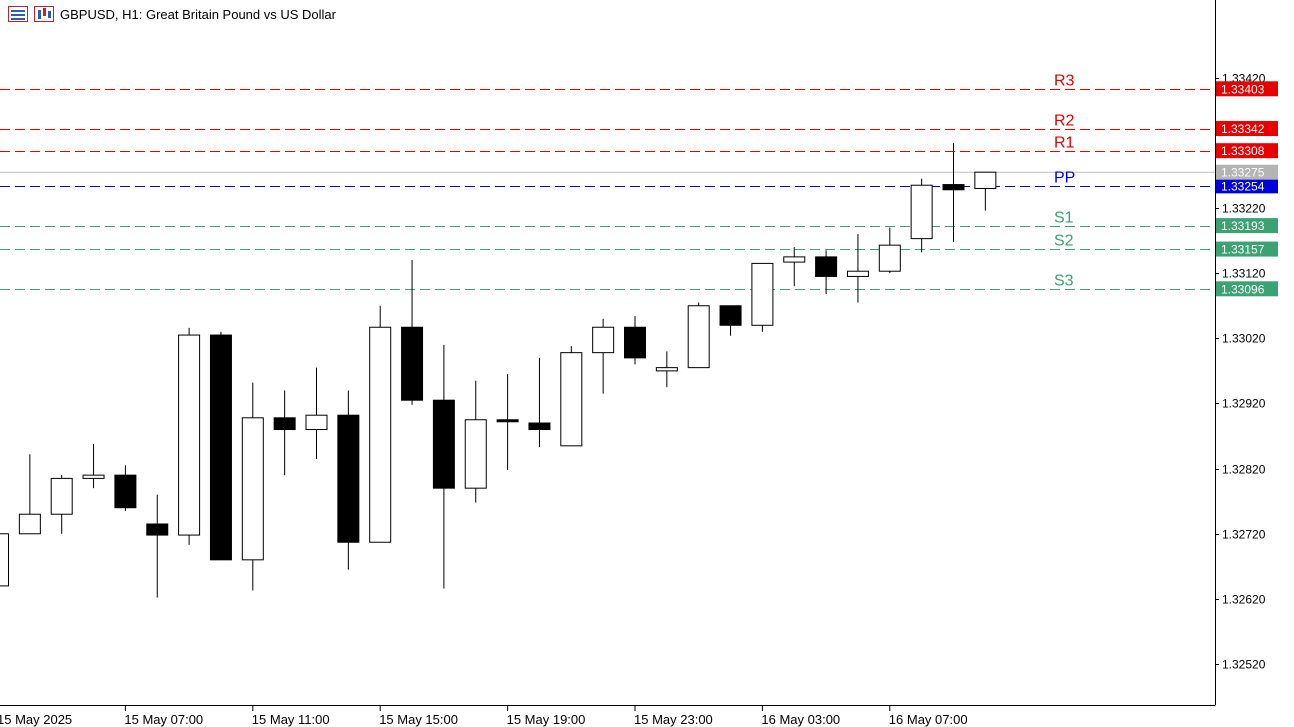 Image resolution: width=1294 pixels, height=727 pixels. Describe the element at coordinates (673, 719) in the screenshot. I see `x-tick-label: 15 May 23:00` at that location.